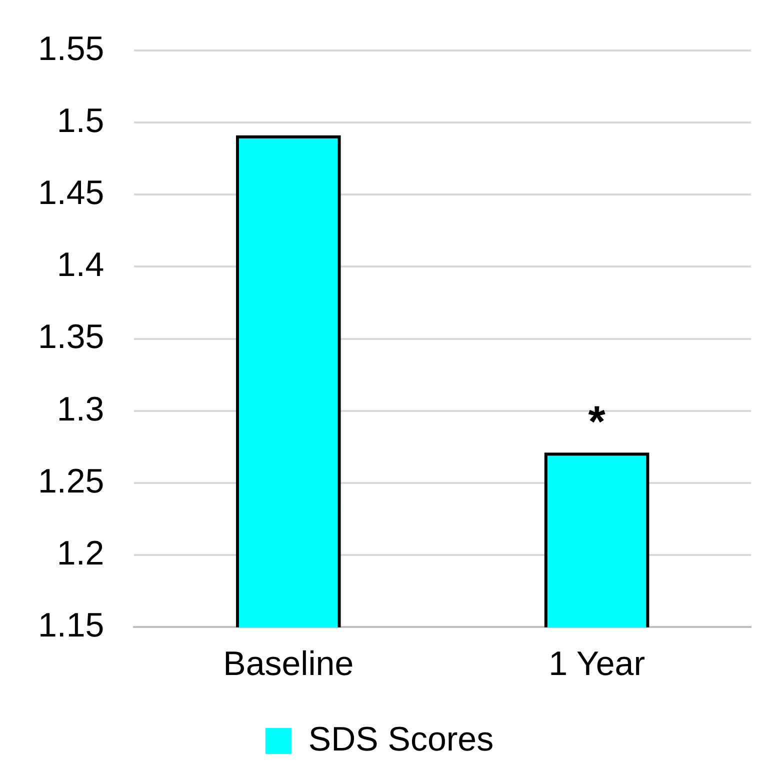  Describe the element at coordinates (80, 265) in the screenshot. I see `y-tick-label: 1.4` at that location.